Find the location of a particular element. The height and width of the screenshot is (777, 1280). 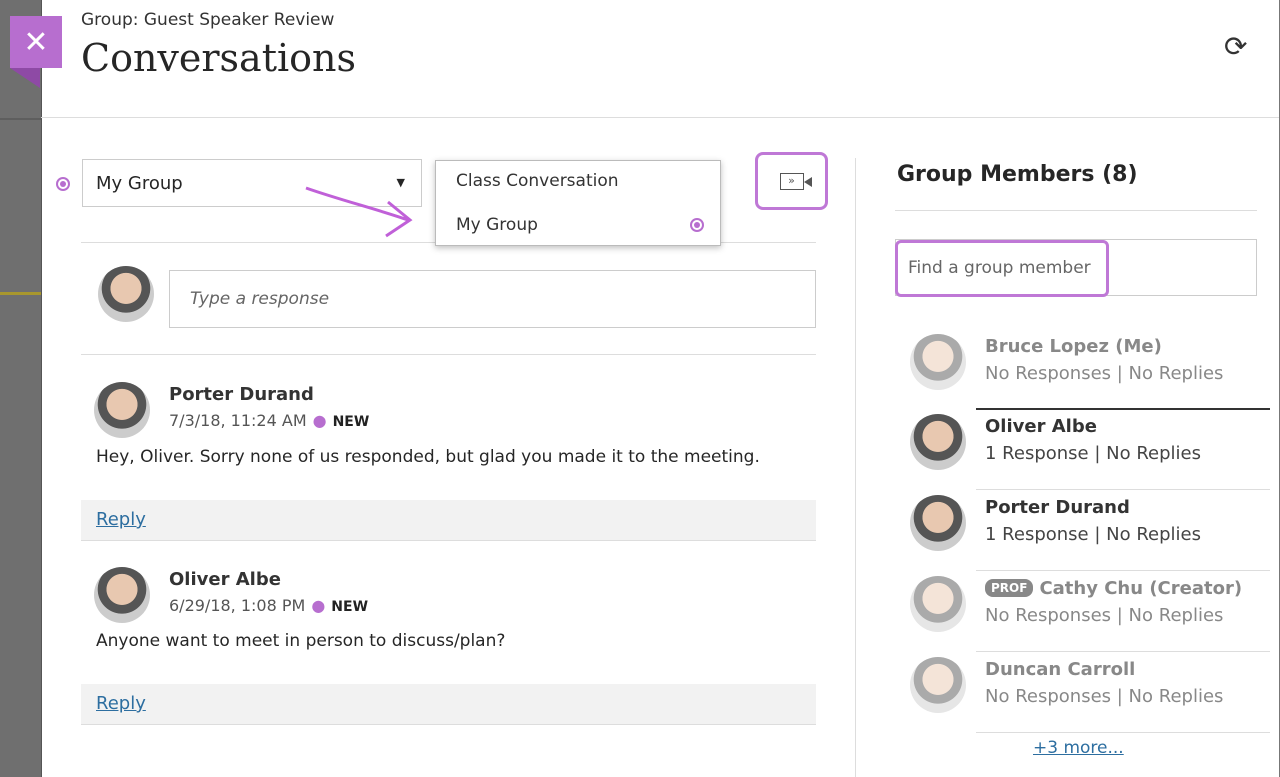

find-member-input: Find a group member is located at coordinates (1076, 268).